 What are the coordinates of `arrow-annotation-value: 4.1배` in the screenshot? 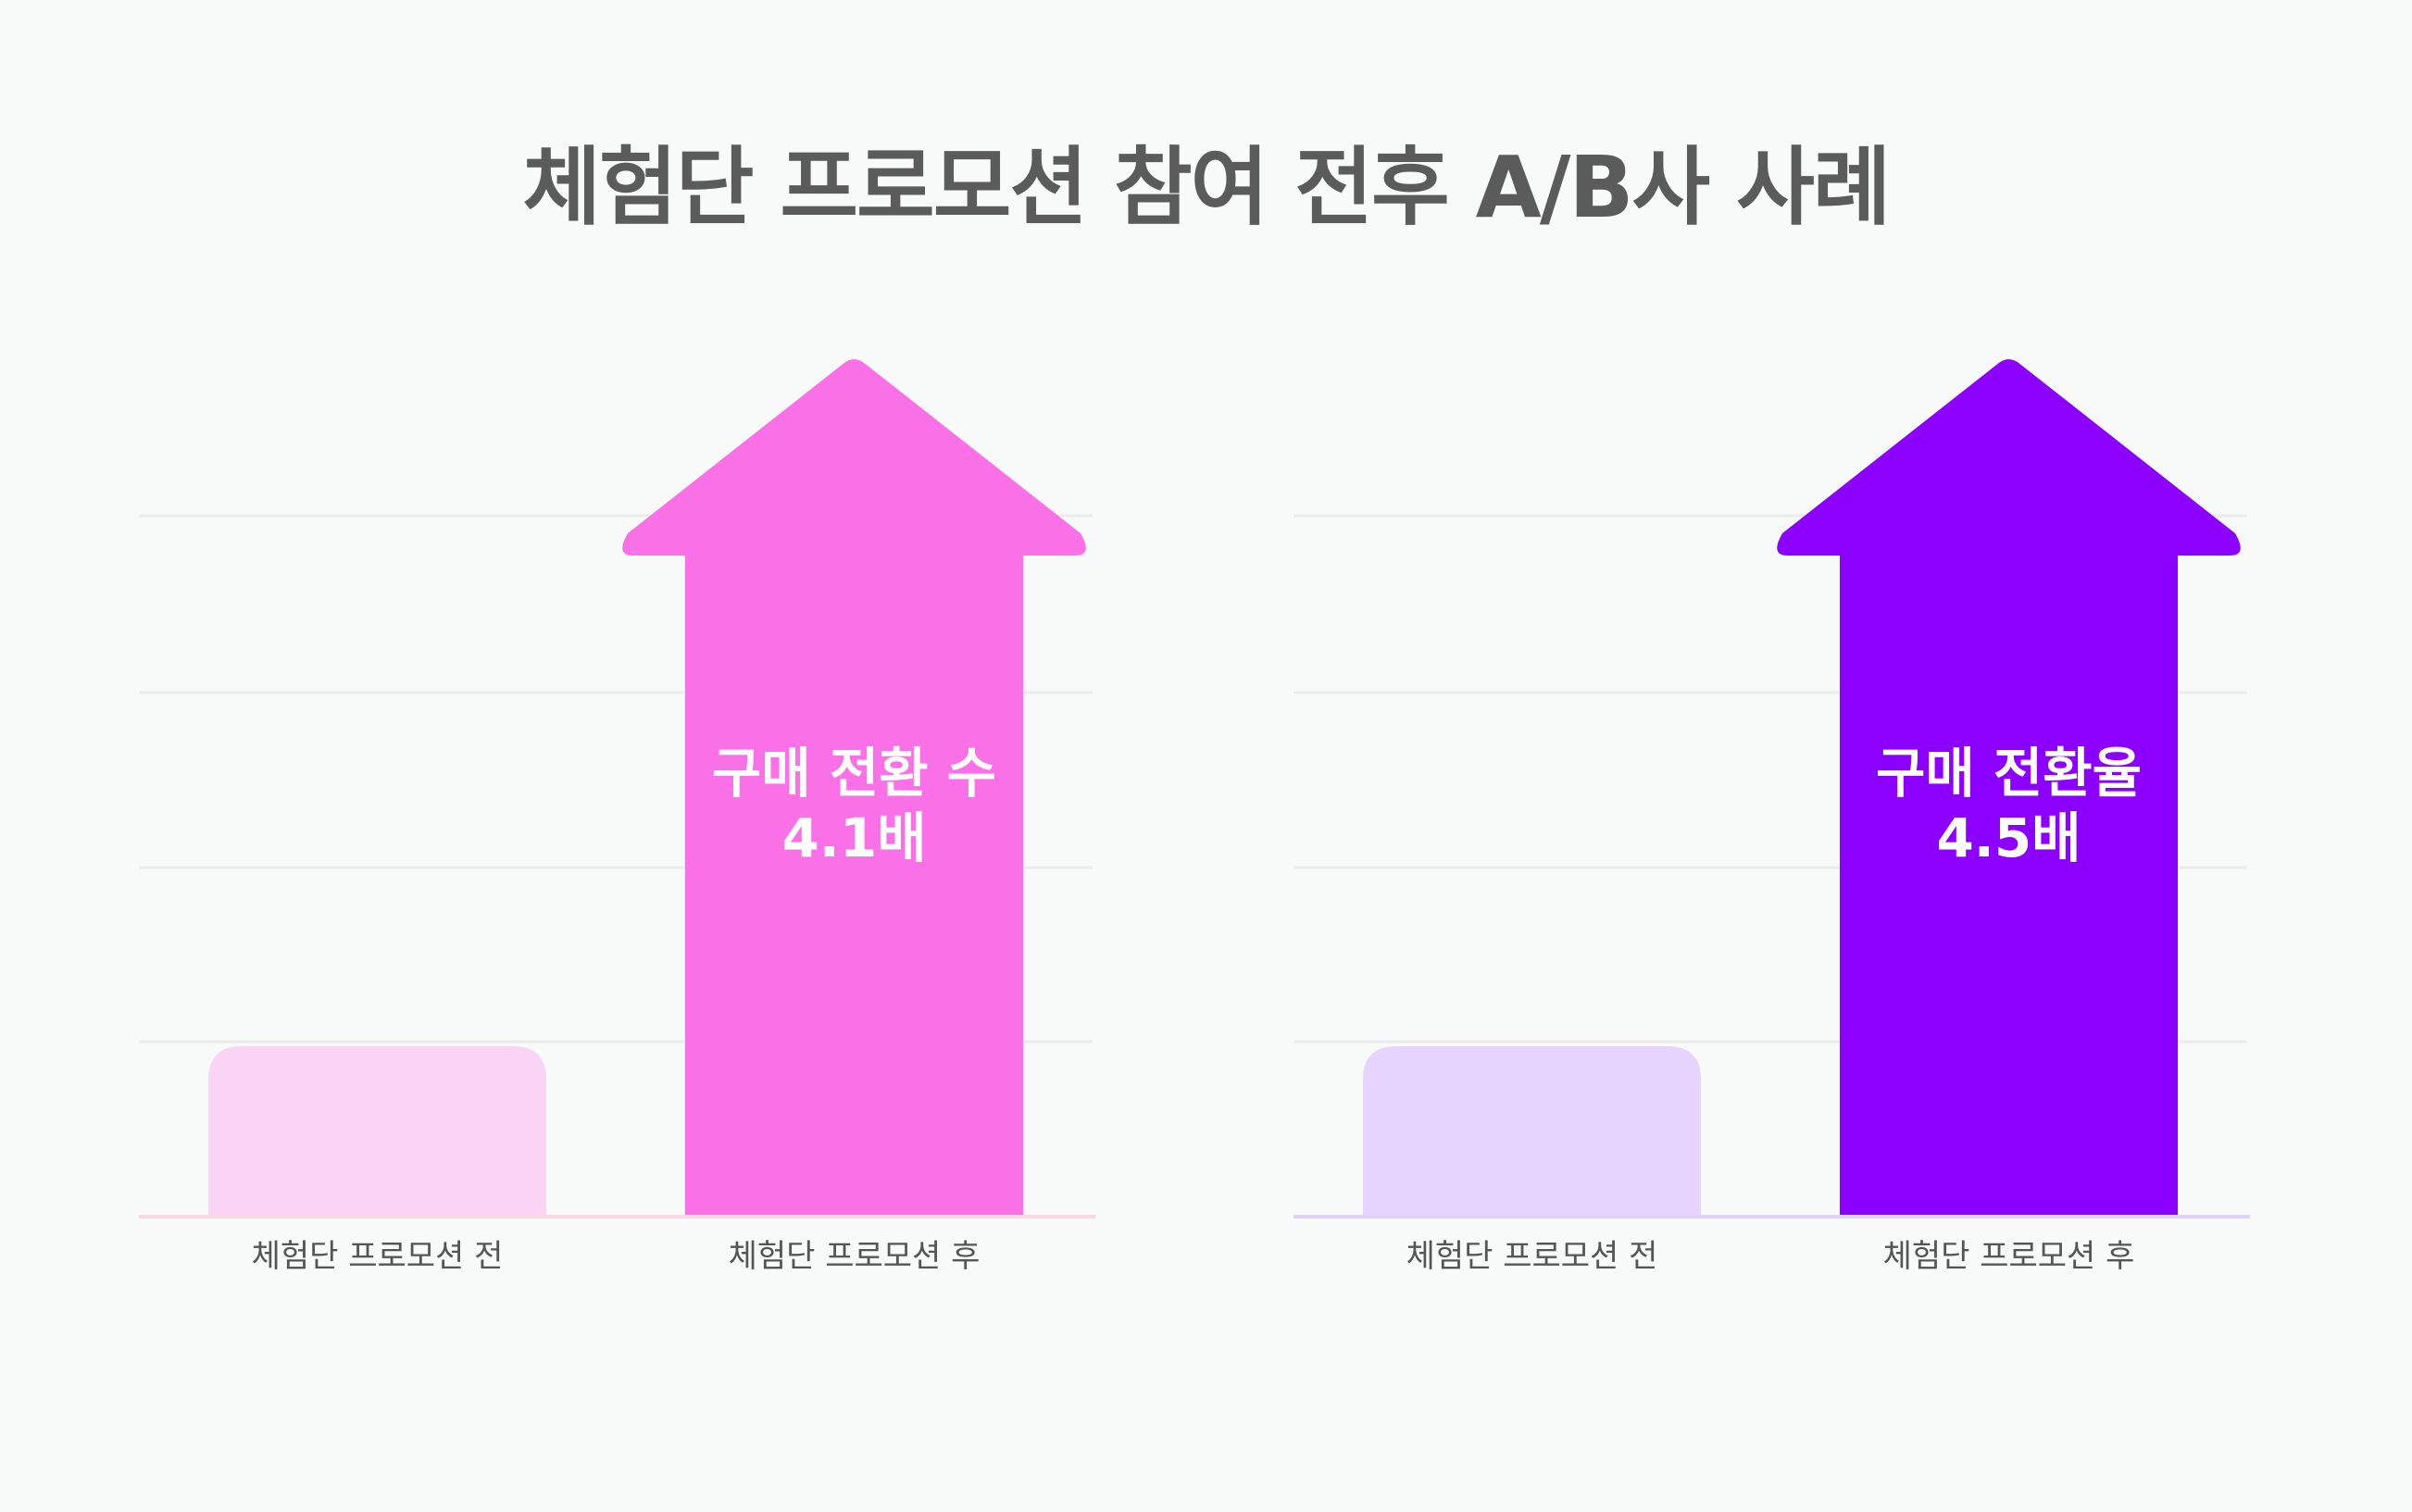 It's located at (853, 837).